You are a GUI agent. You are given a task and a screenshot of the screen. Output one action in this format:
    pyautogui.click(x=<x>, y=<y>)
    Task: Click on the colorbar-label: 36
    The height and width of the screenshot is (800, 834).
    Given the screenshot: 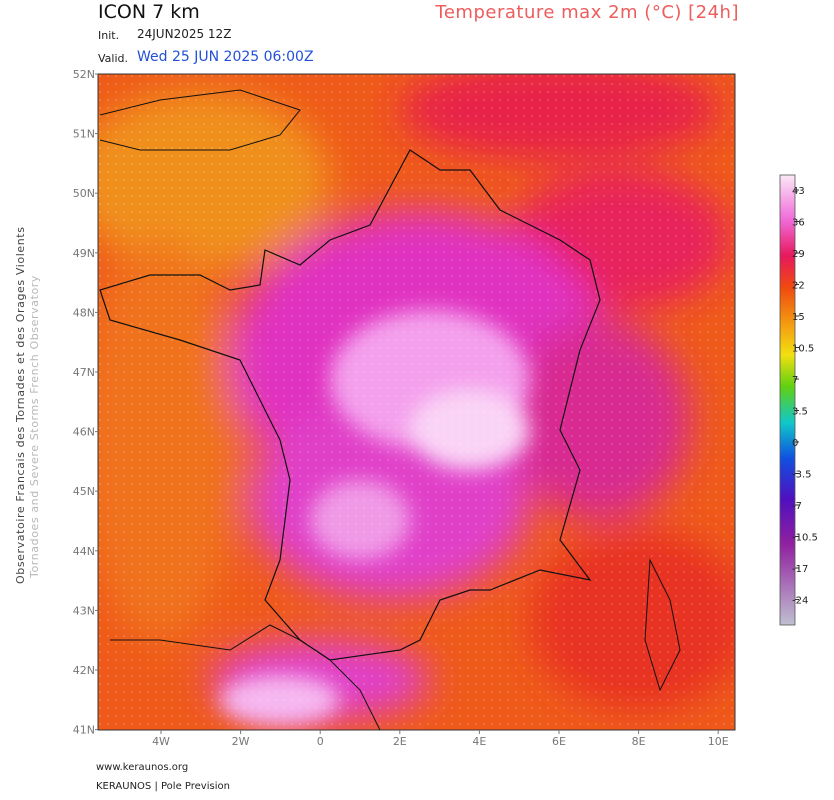 What is the action you would take?
    pyautogui.click(x=798, y=223)
    